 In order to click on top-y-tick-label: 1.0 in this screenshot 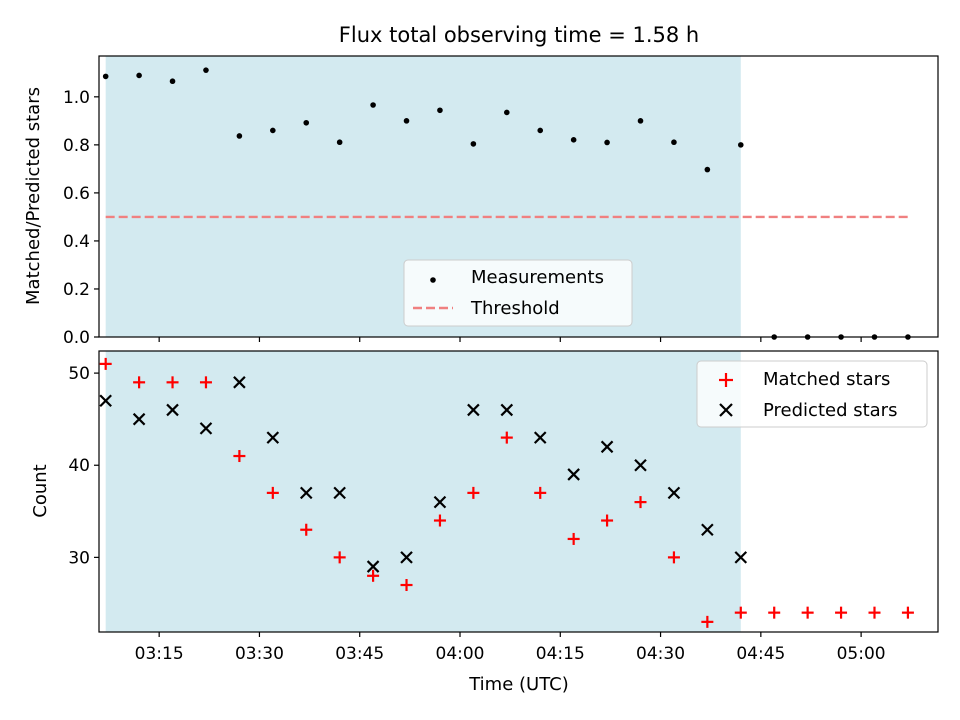, I will do `click(76, 98)`.